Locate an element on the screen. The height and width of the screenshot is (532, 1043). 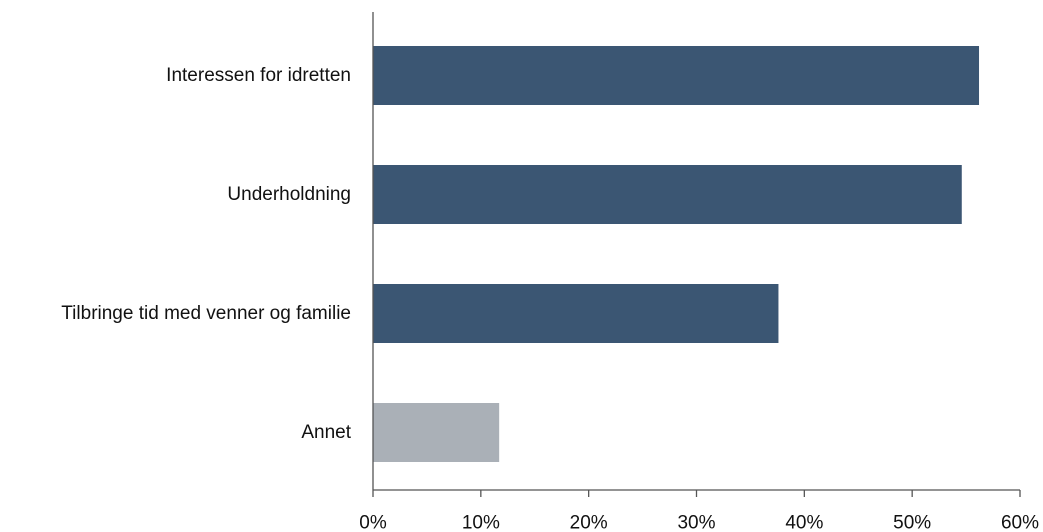
x-tick-label-1: 10% is located at coordinates (481, 522).